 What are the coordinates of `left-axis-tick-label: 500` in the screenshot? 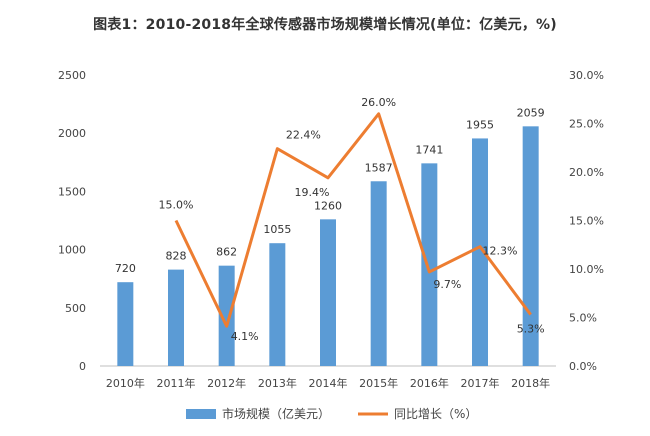 It's located at (75, 308).